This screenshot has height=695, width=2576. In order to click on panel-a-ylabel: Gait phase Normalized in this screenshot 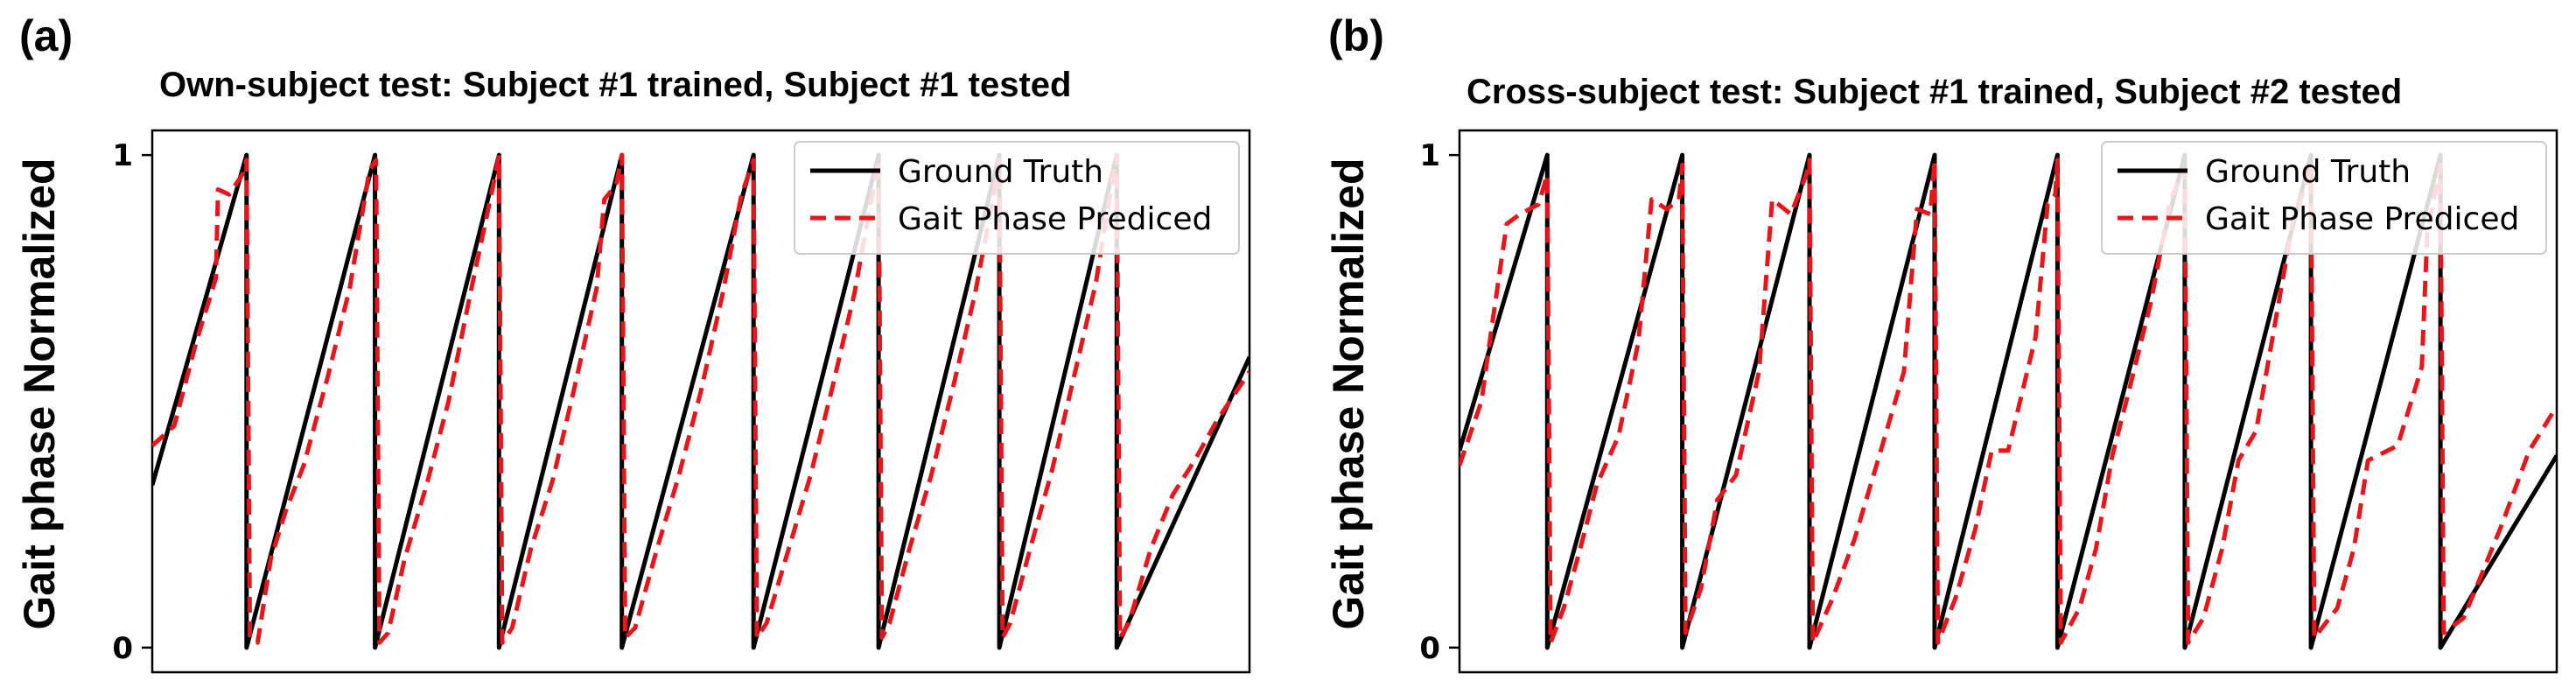, I will do `click(39, 393)`.